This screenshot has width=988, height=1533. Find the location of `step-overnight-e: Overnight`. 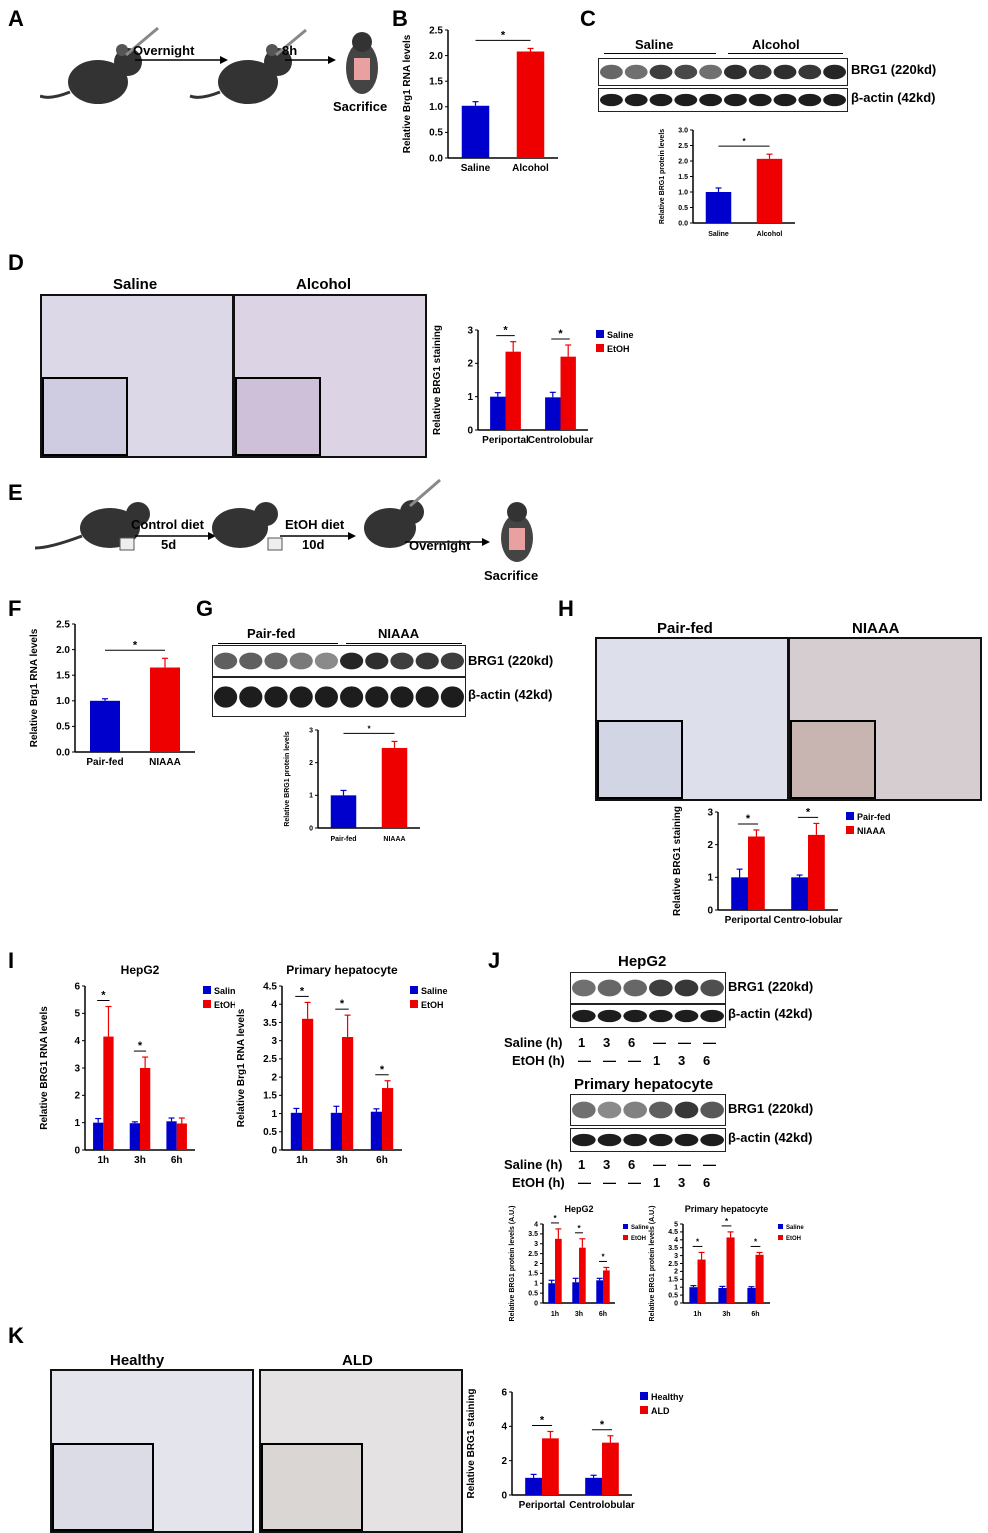

step-overnight-e: Overnight is located at coordinates (440, 545).